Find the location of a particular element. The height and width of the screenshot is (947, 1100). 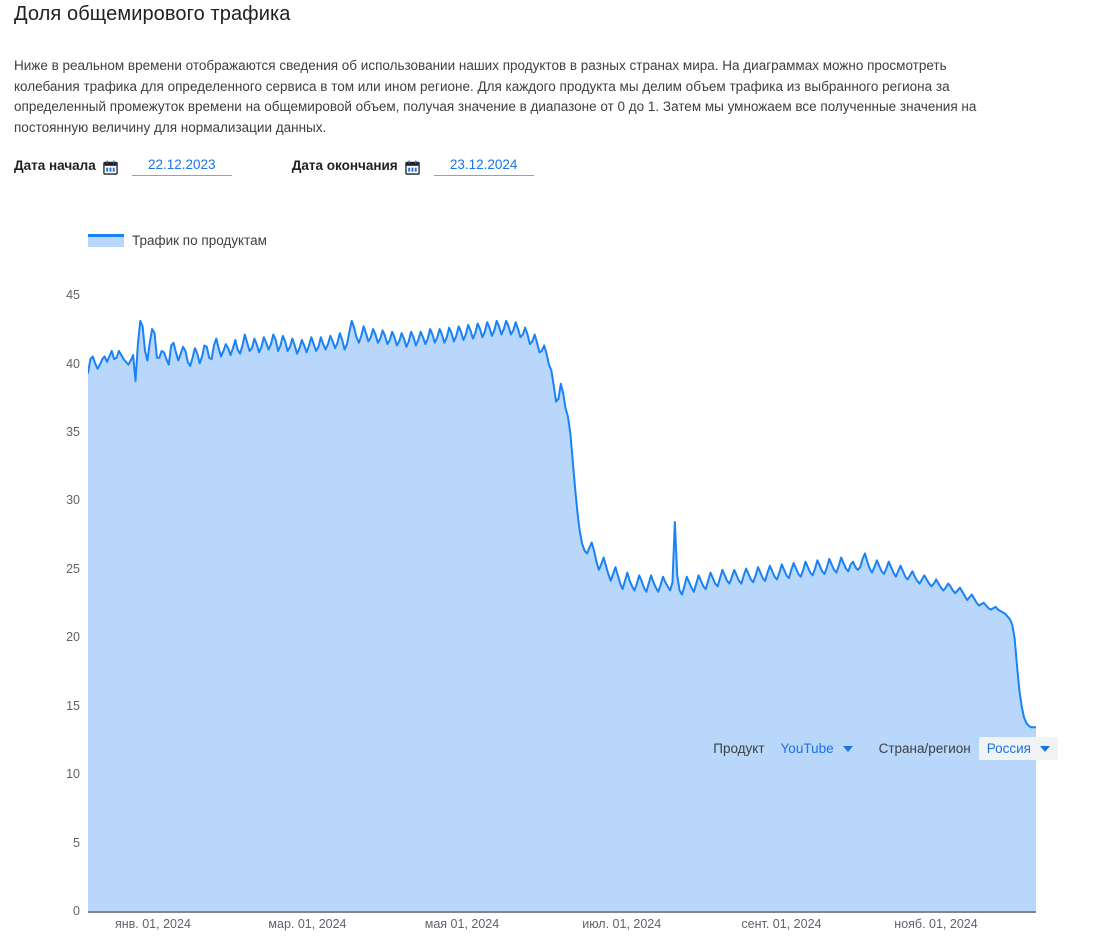

x-axis-line is located at coordinates (562, 912).